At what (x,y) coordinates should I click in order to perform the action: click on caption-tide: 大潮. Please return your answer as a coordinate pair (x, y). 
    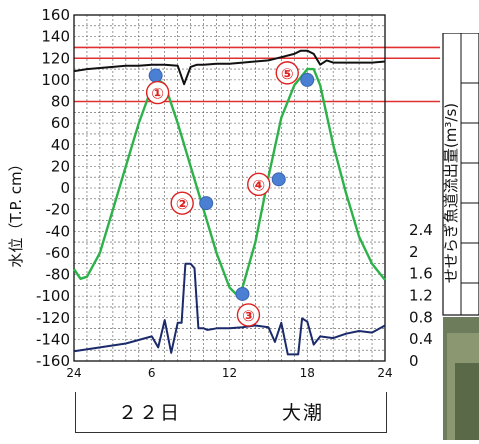
    Looking at the image, I should click on (303, 413).